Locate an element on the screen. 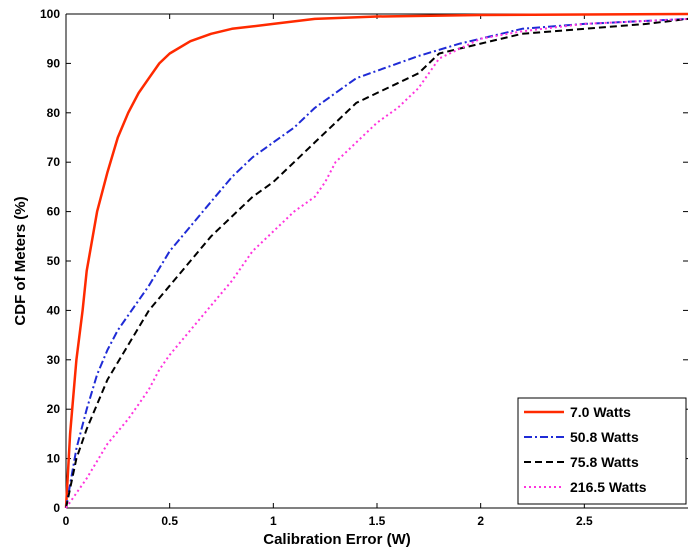 The height and width of the screenshot is (548, 688). x-axis-title: Calibration Error (W) is located at coordinates (337, 539).